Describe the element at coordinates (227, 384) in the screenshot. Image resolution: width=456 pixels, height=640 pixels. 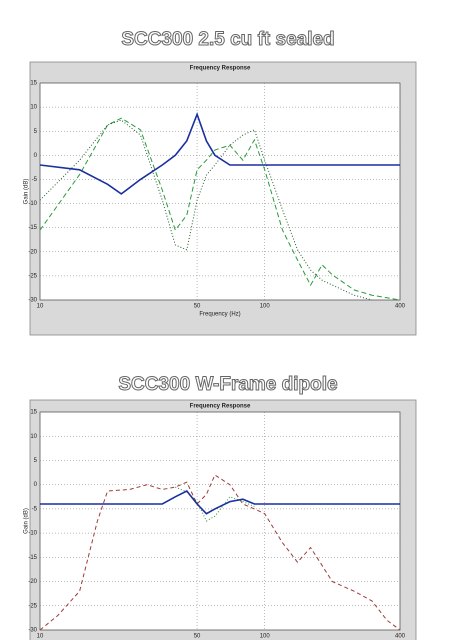
I see `chart-title: SCC300 W-Frame dipole` at that location.